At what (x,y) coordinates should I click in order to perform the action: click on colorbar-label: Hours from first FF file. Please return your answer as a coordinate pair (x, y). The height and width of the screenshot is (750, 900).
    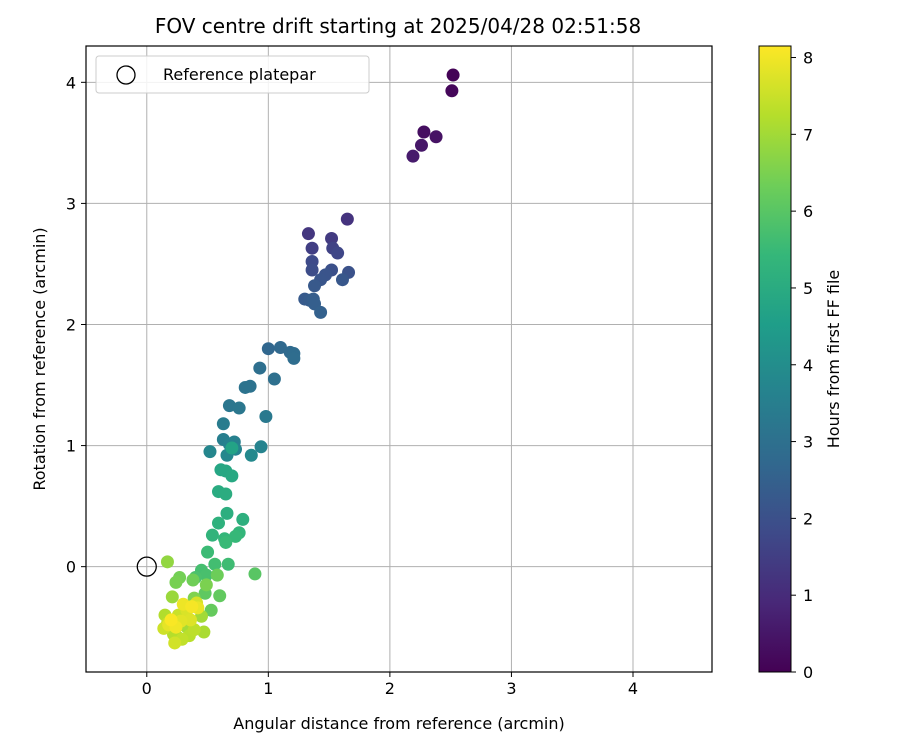
    Looking at the image, I should click on (833, 359).